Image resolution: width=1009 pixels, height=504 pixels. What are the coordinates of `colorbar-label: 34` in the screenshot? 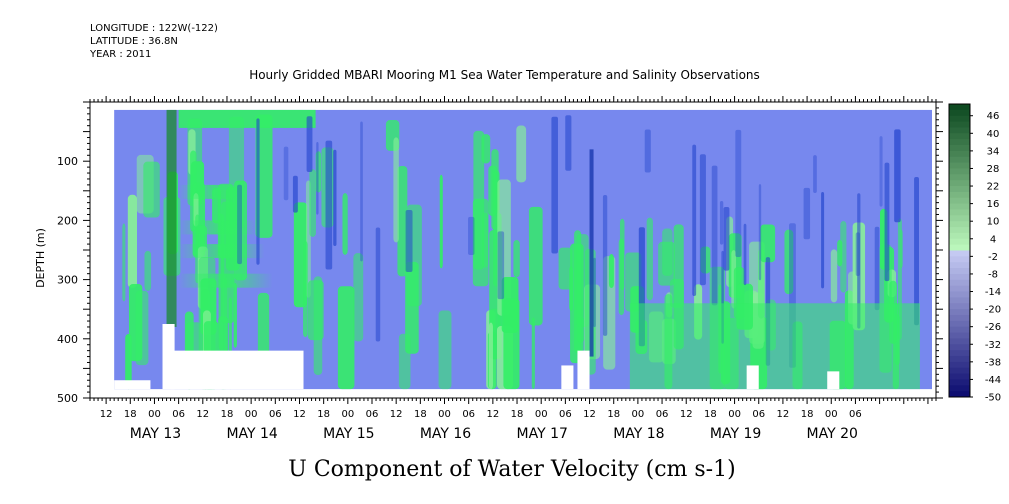 It's located at (993, 151).